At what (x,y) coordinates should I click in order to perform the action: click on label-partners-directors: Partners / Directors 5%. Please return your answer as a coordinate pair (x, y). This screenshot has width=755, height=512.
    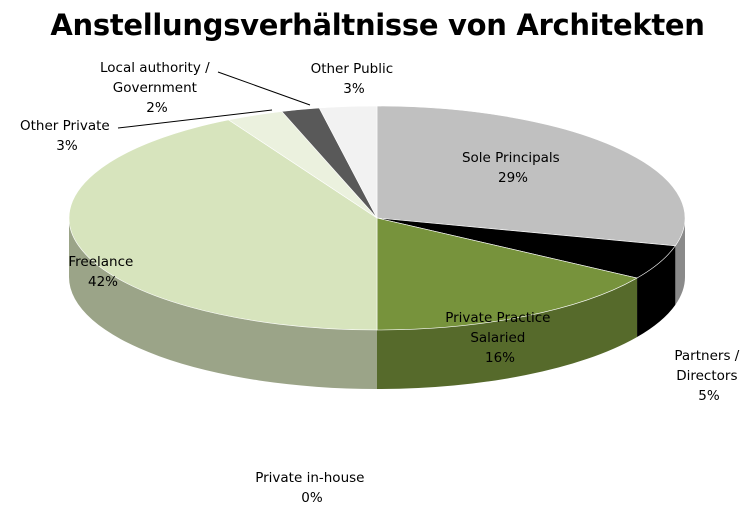
    Looking at the image, I should click on (708, 376).